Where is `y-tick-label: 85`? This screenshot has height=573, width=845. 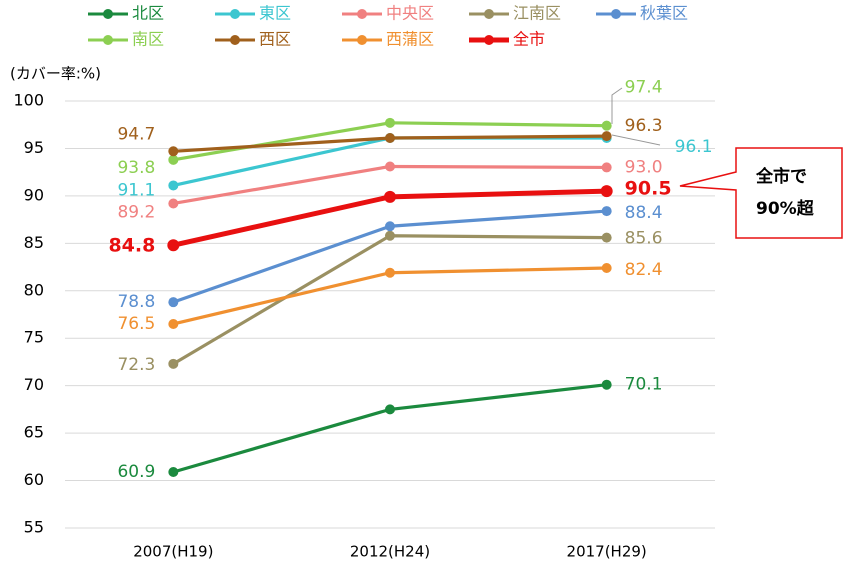
y-tick-label: 85 is located at coordinates (34, 242).